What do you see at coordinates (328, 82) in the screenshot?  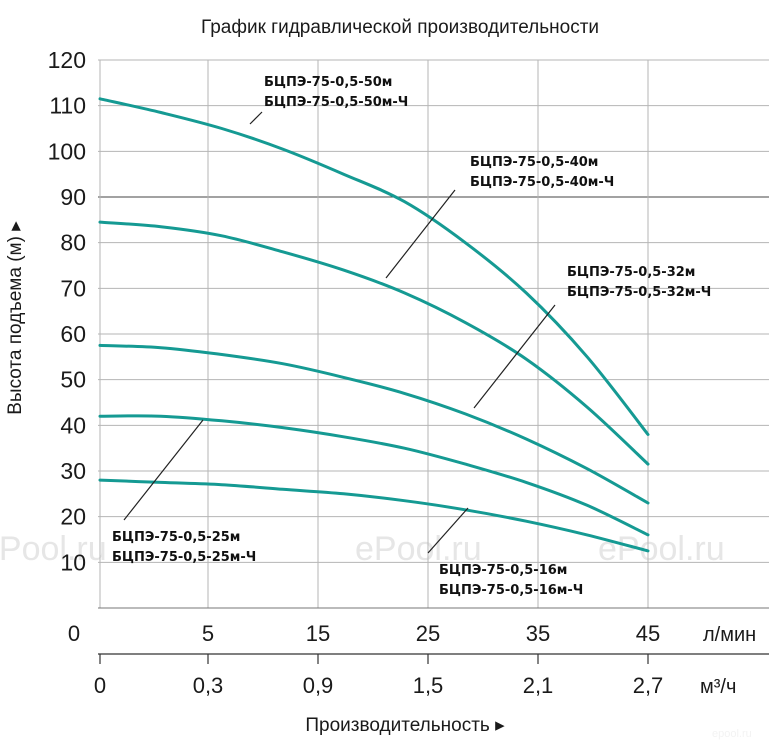 I see `series-label-1-line-1: БЦПЭ-75-0,5-50м` at bounding box center [328, 82].